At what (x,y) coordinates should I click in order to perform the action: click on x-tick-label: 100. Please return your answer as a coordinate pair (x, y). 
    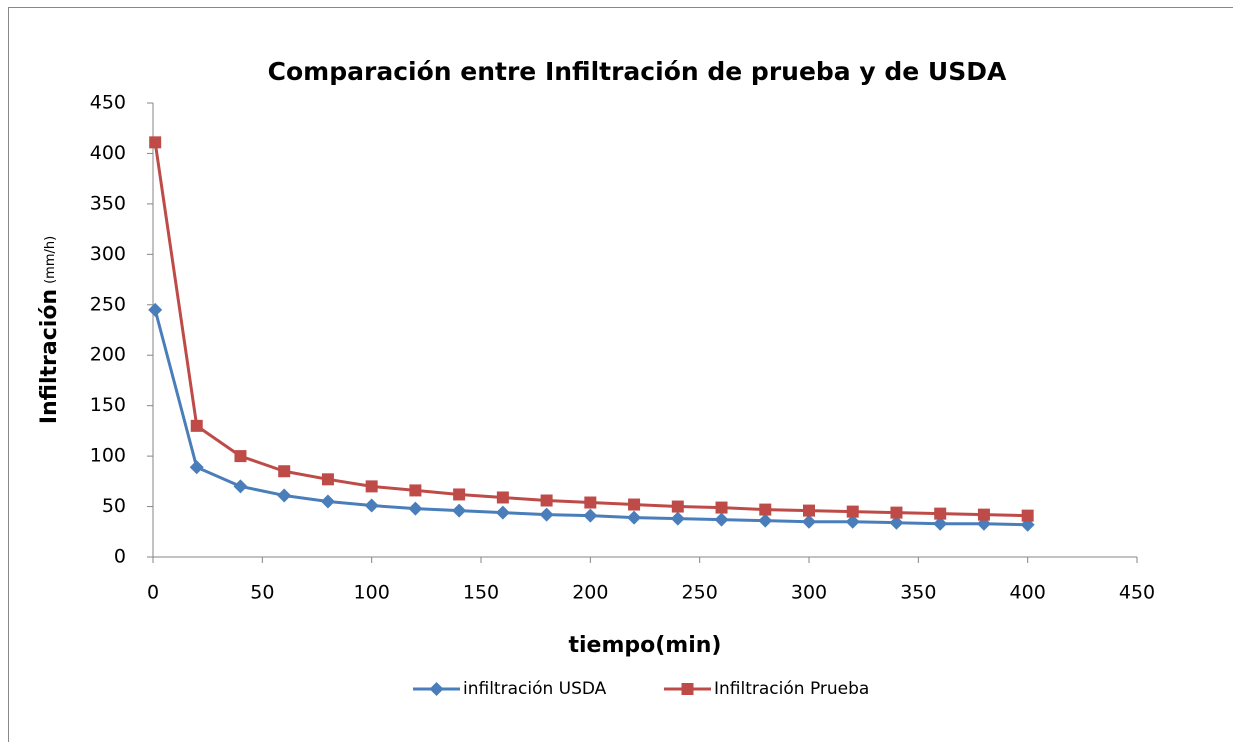
    Looking at the image, I should click on (372, 593).